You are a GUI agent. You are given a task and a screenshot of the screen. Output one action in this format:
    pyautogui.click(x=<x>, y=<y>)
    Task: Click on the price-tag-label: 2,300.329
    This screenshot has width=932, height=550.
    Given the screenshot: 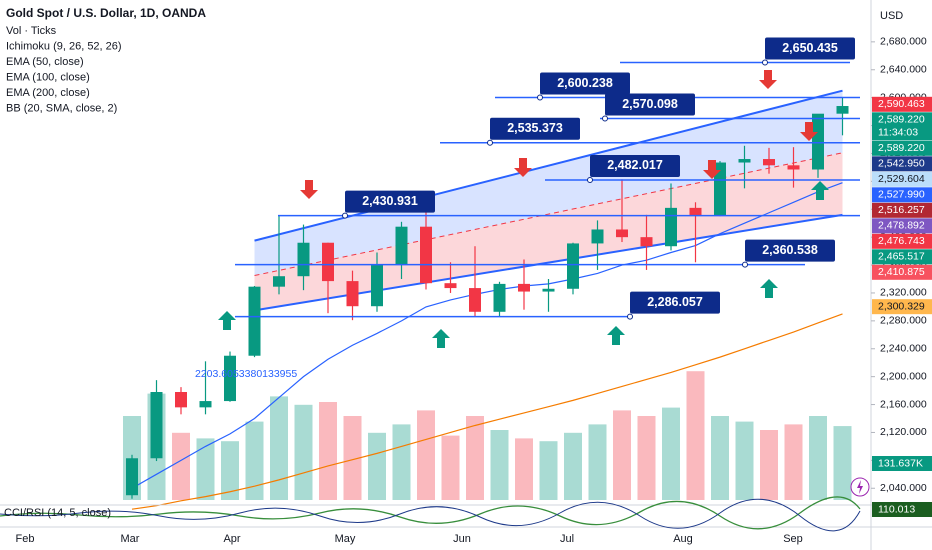 What is the action you would take?
    pyautogui.click(x=901, y=306)
    